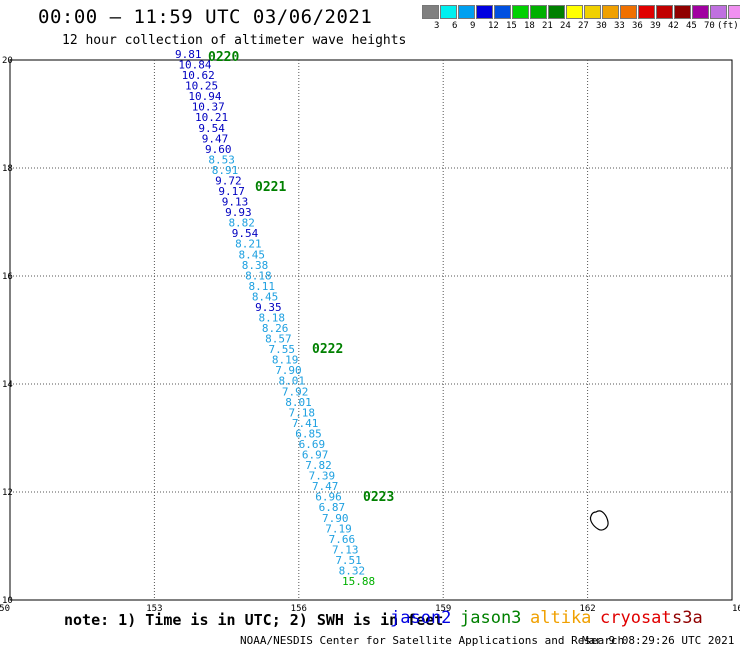 This screenshot has width=740, height=650. I want to click on wave-height-label: 7.39, so click(322, 476).